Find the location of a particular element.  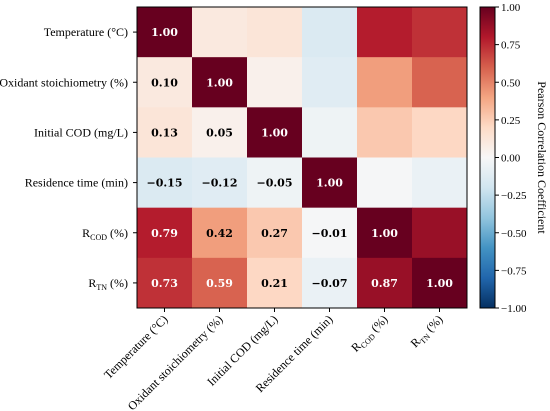

row-label: Temperature (°C) is located at coordinates (86, 32).